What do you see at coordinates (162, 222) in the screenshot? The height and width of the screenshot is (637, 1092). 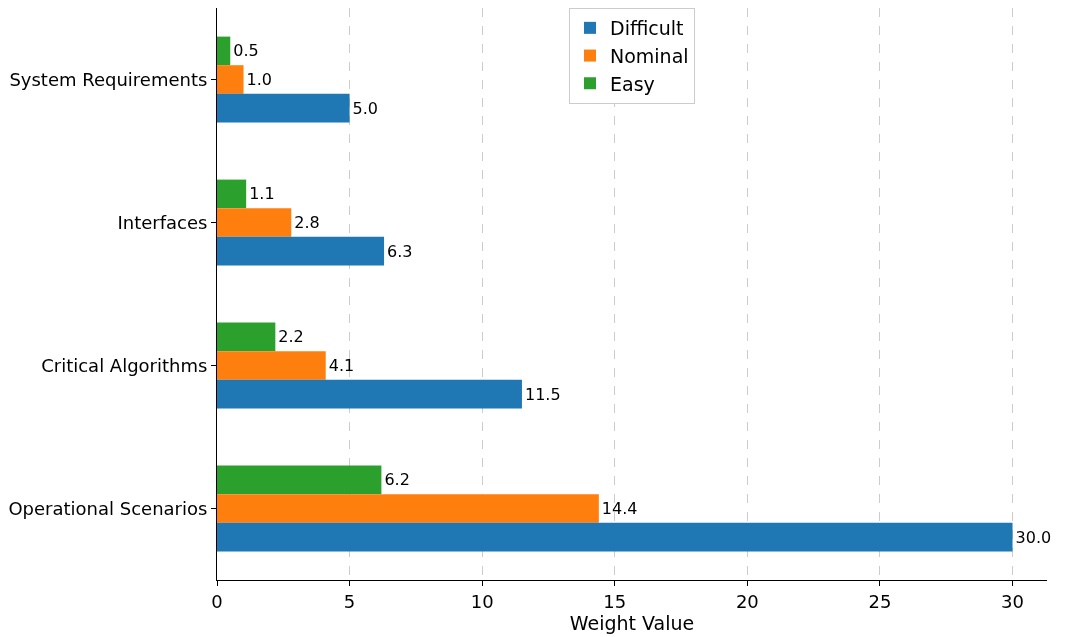 I see `y-tick-label: Interfaces` at bounding box center [162, 222].